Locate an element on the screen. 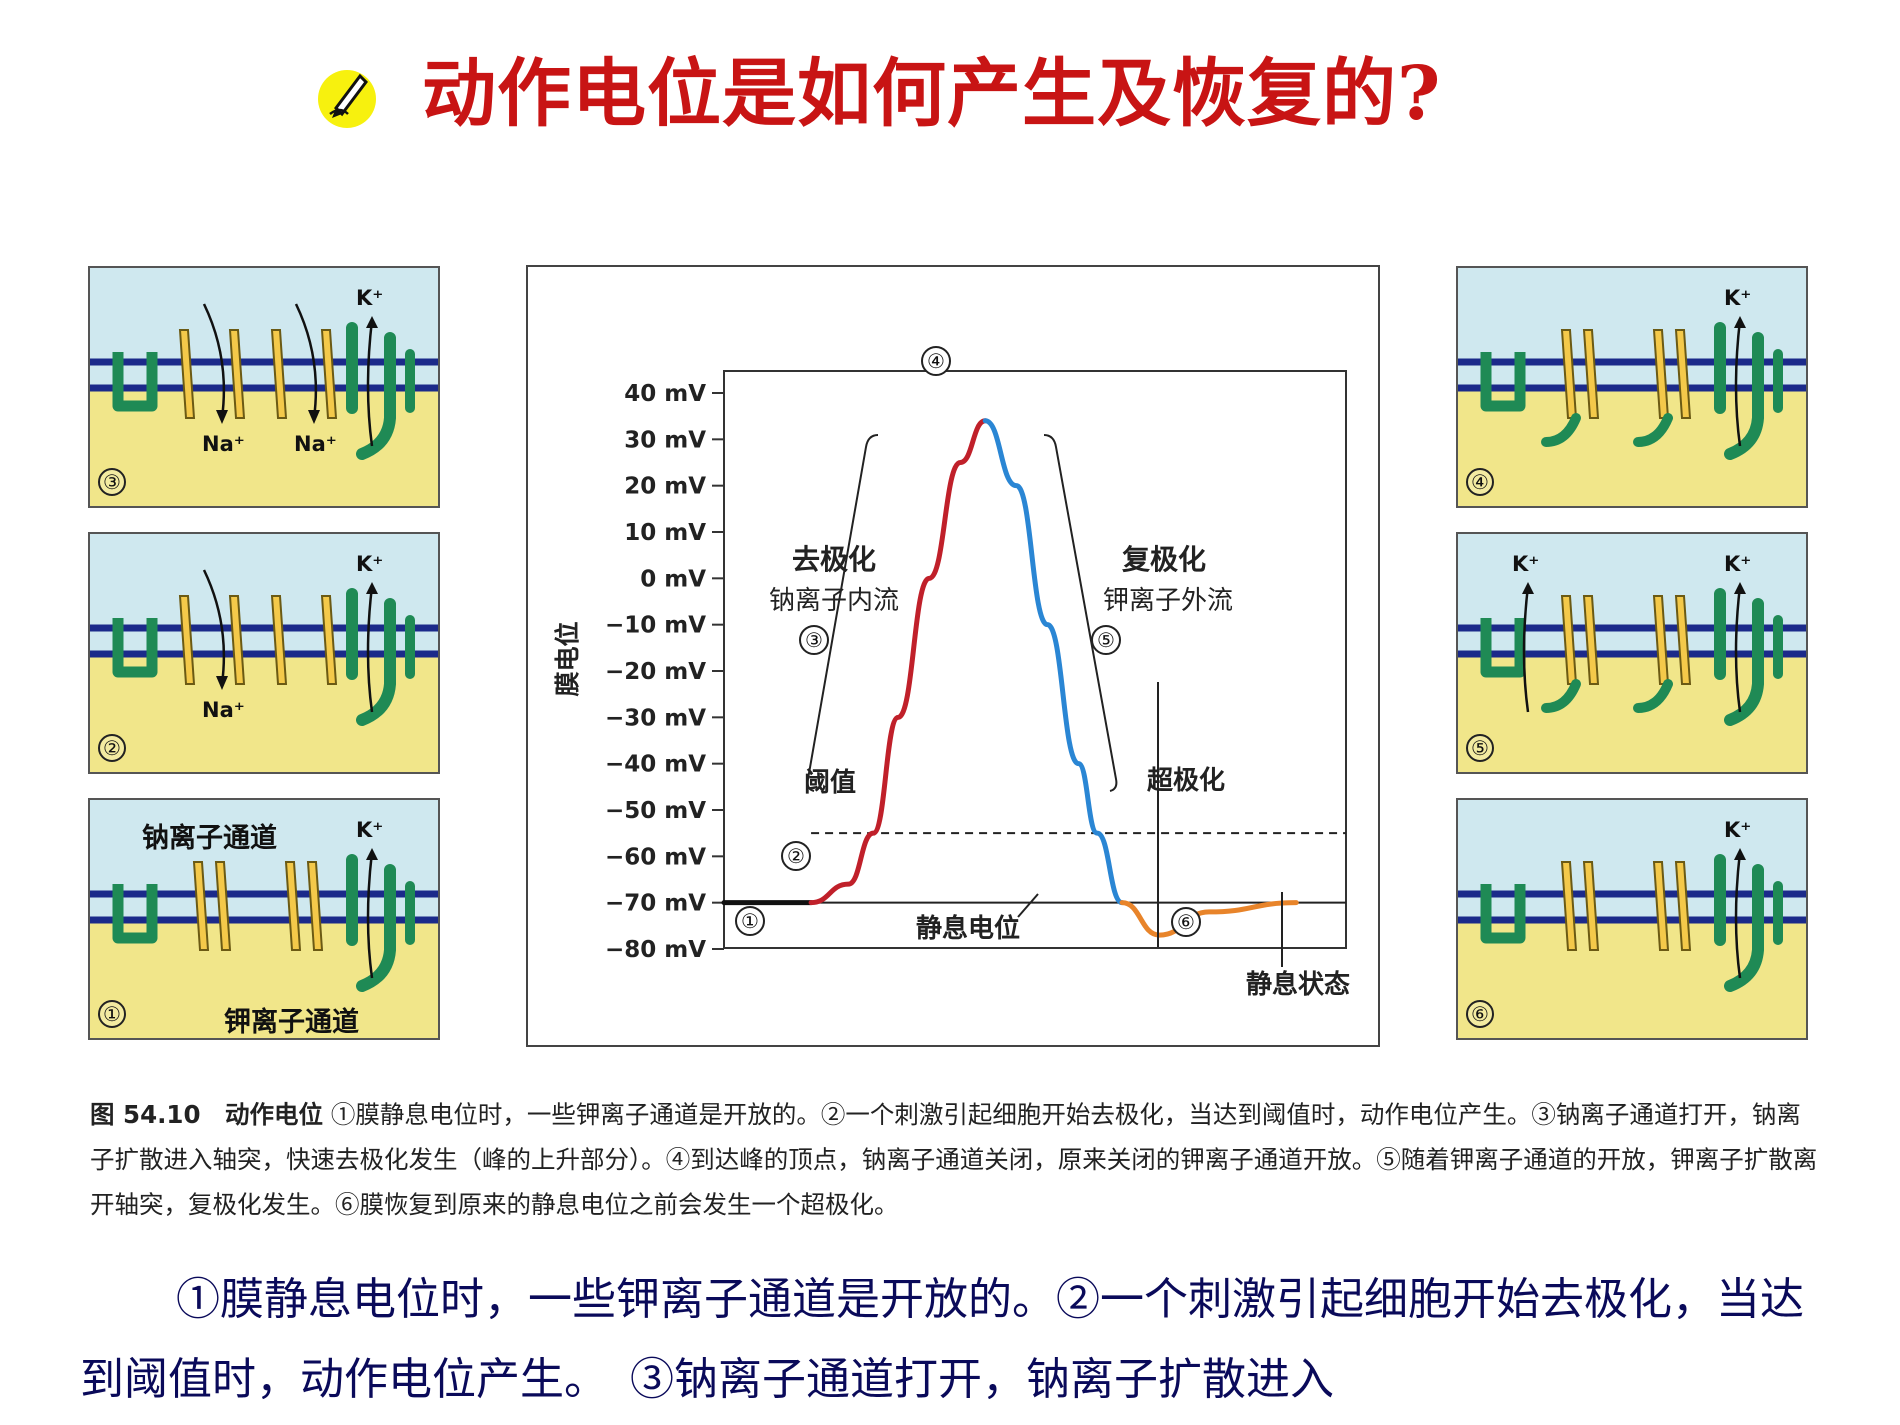  y-tick-label: 40 mV is located at coordinates (665, 394).